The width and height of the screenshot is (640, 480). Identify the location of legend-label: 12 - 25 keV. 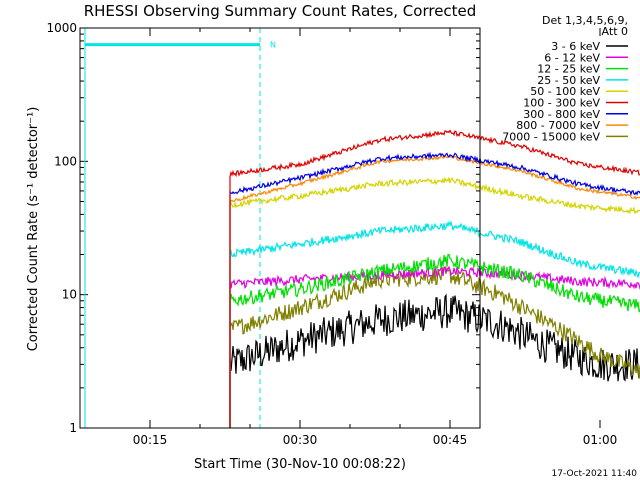
(568, 69).